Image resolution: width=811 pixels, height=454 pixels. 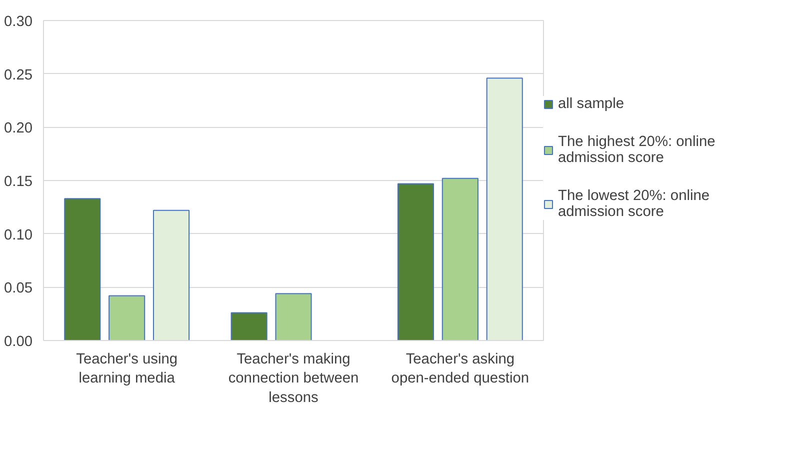 I want to click on y-tick-label: 0.10, so click(x=18, y=235).